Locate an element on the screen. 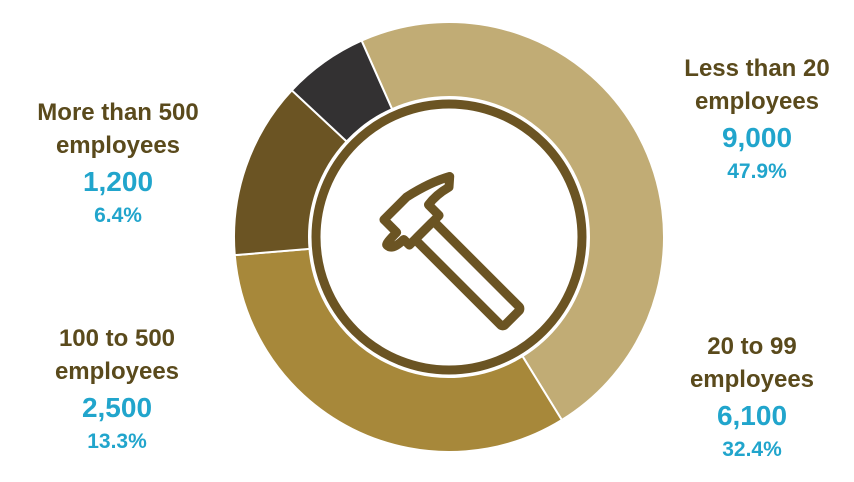  category-label: More than 500 is located at coordinates (118, 112).